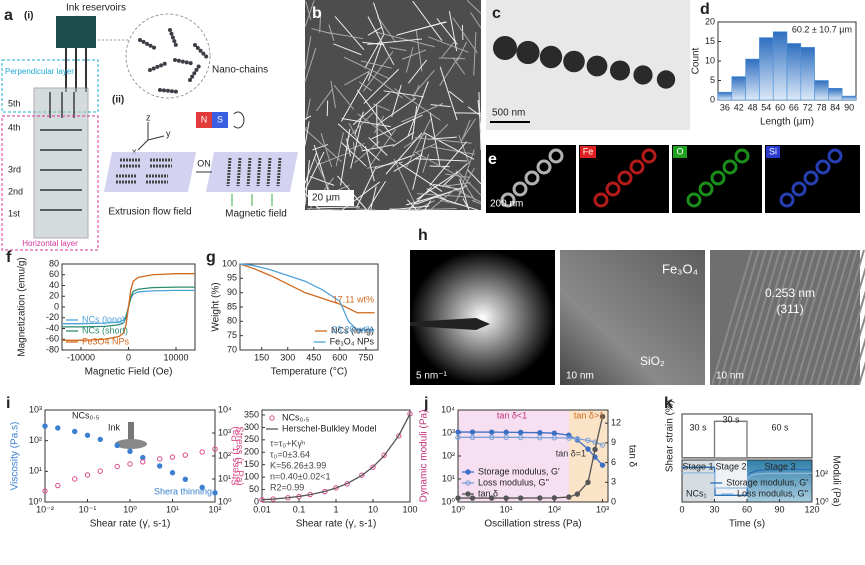  Describe the element at coordinates (236, 456) in the screenshot. I see `y-axis-label: Stress (τ, Pa)` at that location.